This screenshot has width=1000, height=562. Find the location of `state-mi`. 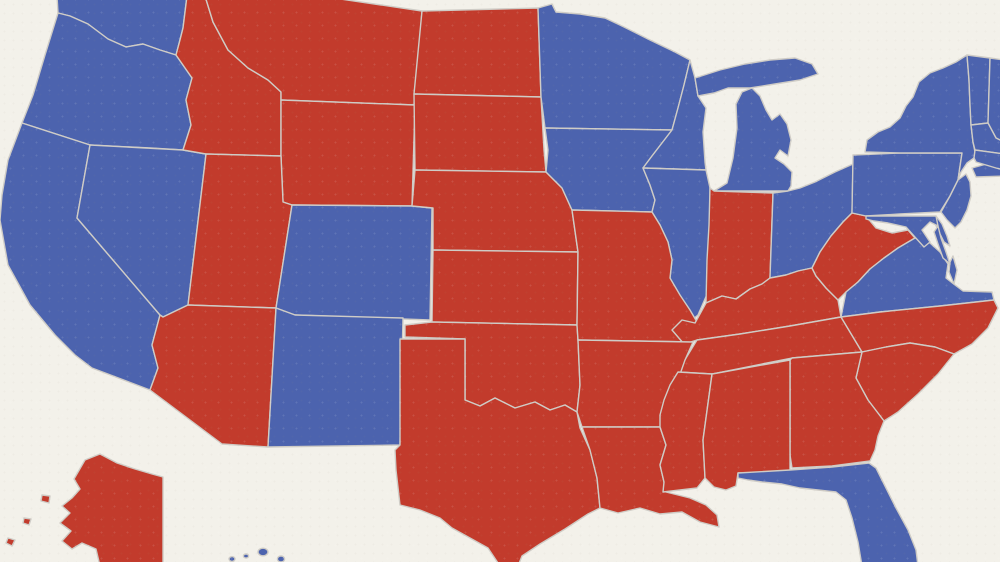

state-mi is located at coordinates (756, 124).